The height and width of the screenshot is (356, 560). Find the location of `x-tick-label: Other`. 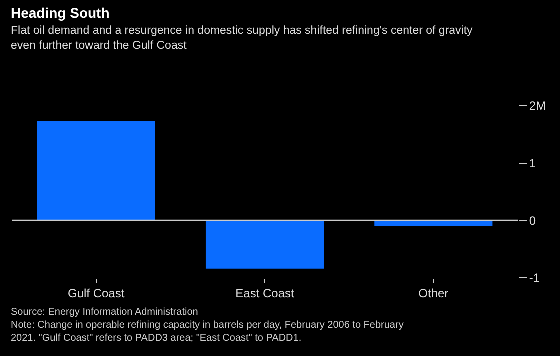

x-tick-label: Other is located at coordinates (433, 293).